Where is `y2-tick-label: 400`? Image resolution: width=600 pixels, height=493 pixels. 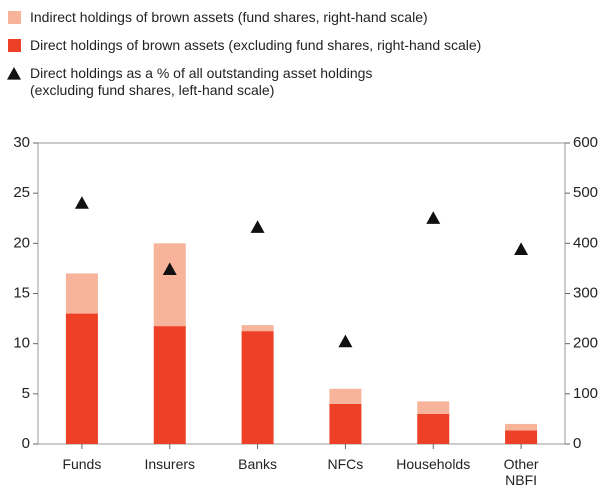
y2-tick-label: 400 is located at coordinates (585, 242).